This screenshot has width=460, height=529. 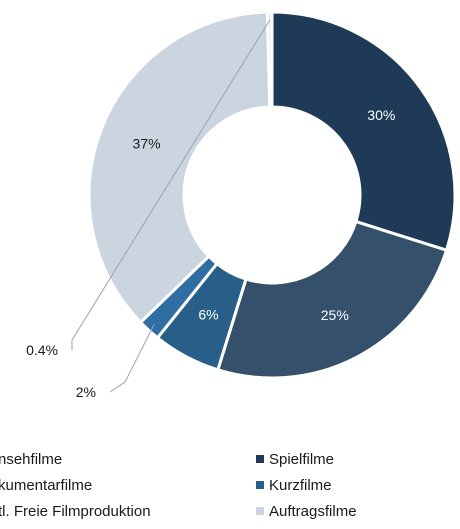 I want to click on legend-label-auftragsfilme: Auftragsfilme, so click(x=313, y=511).